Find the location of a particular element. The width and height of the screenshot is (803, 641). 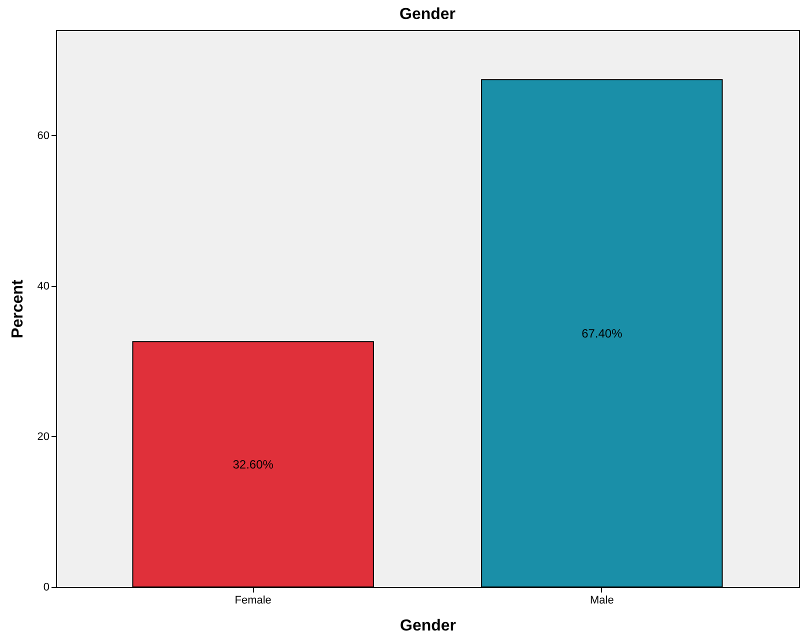

x-axis-title: Gender is located at coordinates (428, 626).